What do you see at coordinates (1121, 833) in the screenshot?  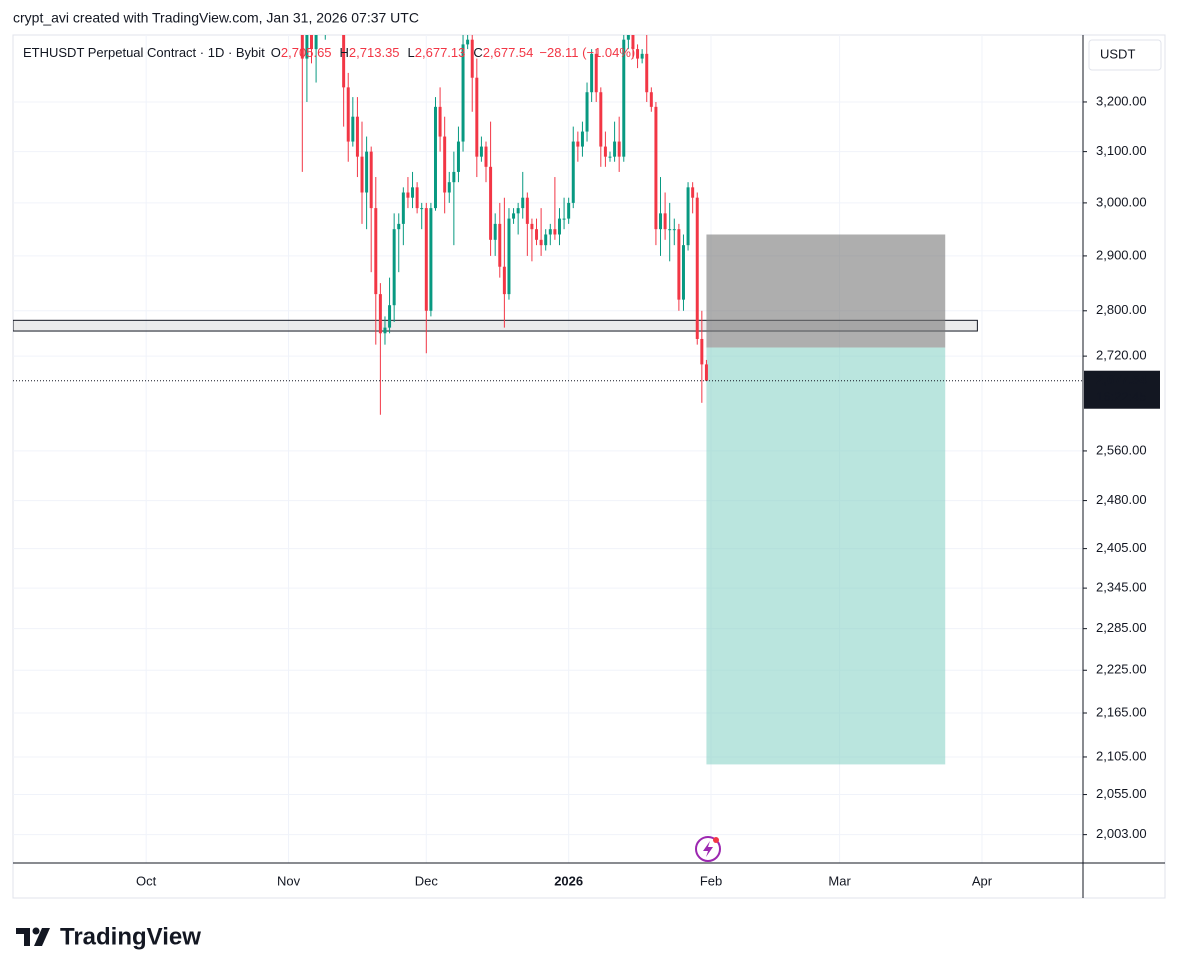 I see `y-tick-label: 2,003.00` at bounding box center [1121, 833].